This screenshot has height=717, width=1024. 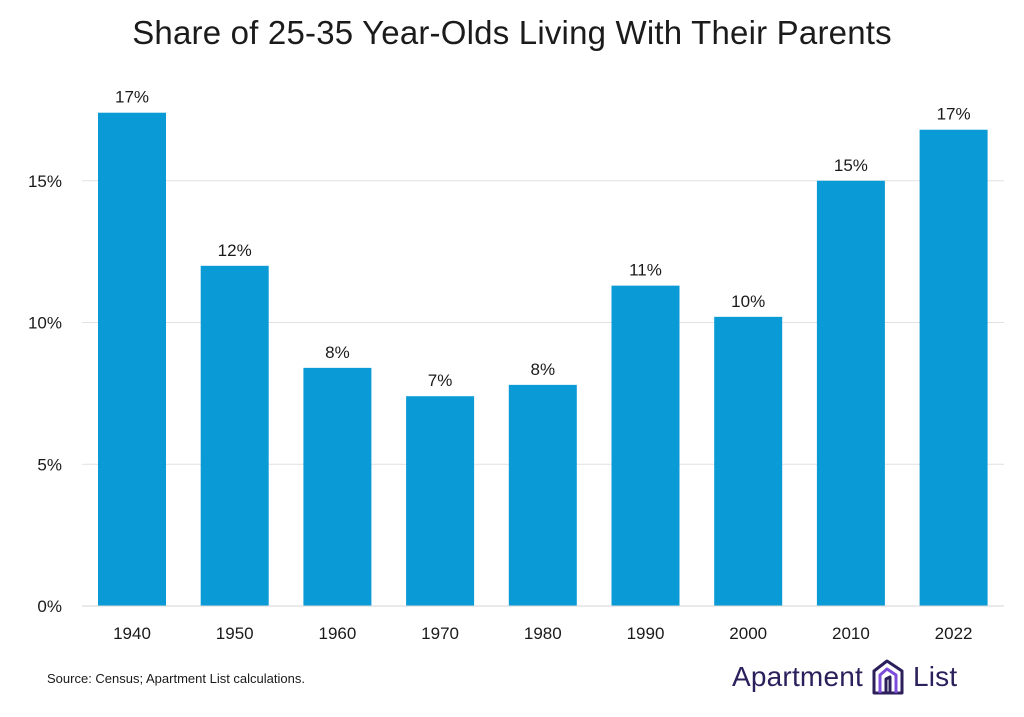 What do you see at coordinates (543, 633) in the screenshot?
I see `x-tick-label: 1980` at bounding box center [543, 633].